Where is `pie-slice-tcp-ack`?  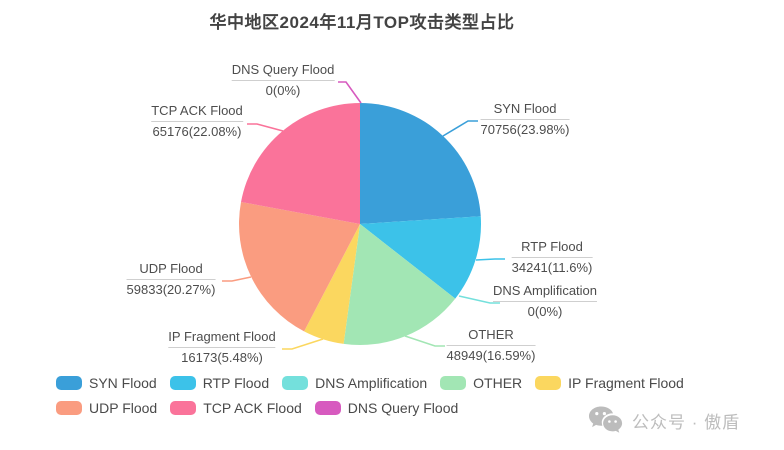
pie-slice-tcp-ack is located at coordinates (300, 163).